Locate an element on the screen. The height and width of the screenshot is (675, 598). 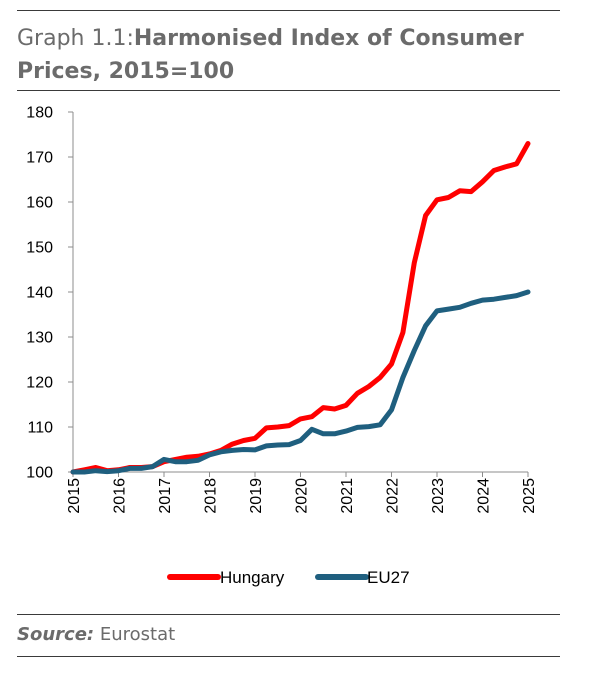
source-label: Source: is located at coordinates (56, 634).